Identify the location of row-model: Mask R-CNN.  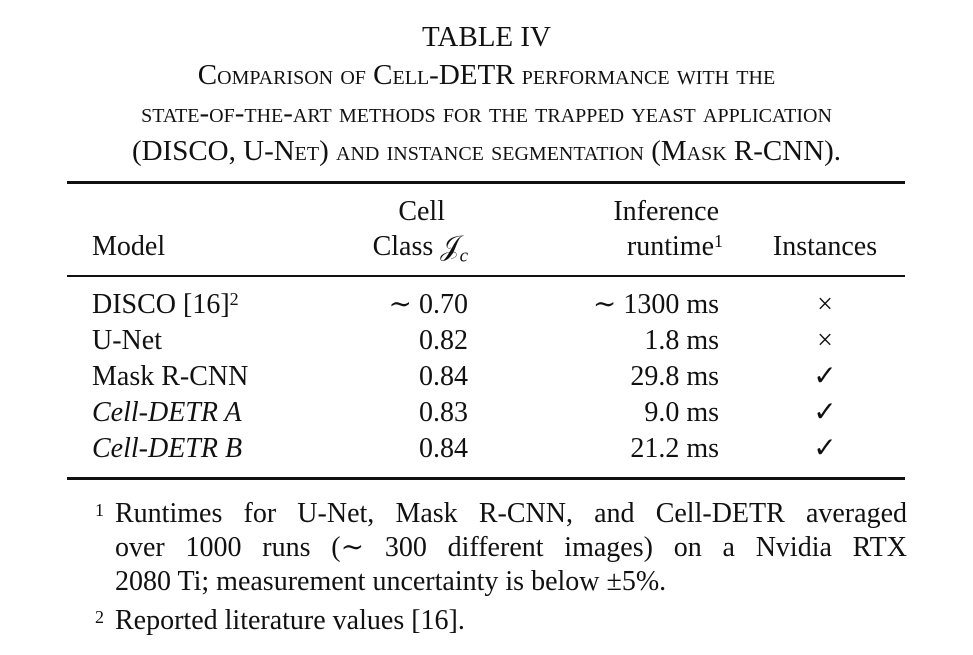
(170, 376).